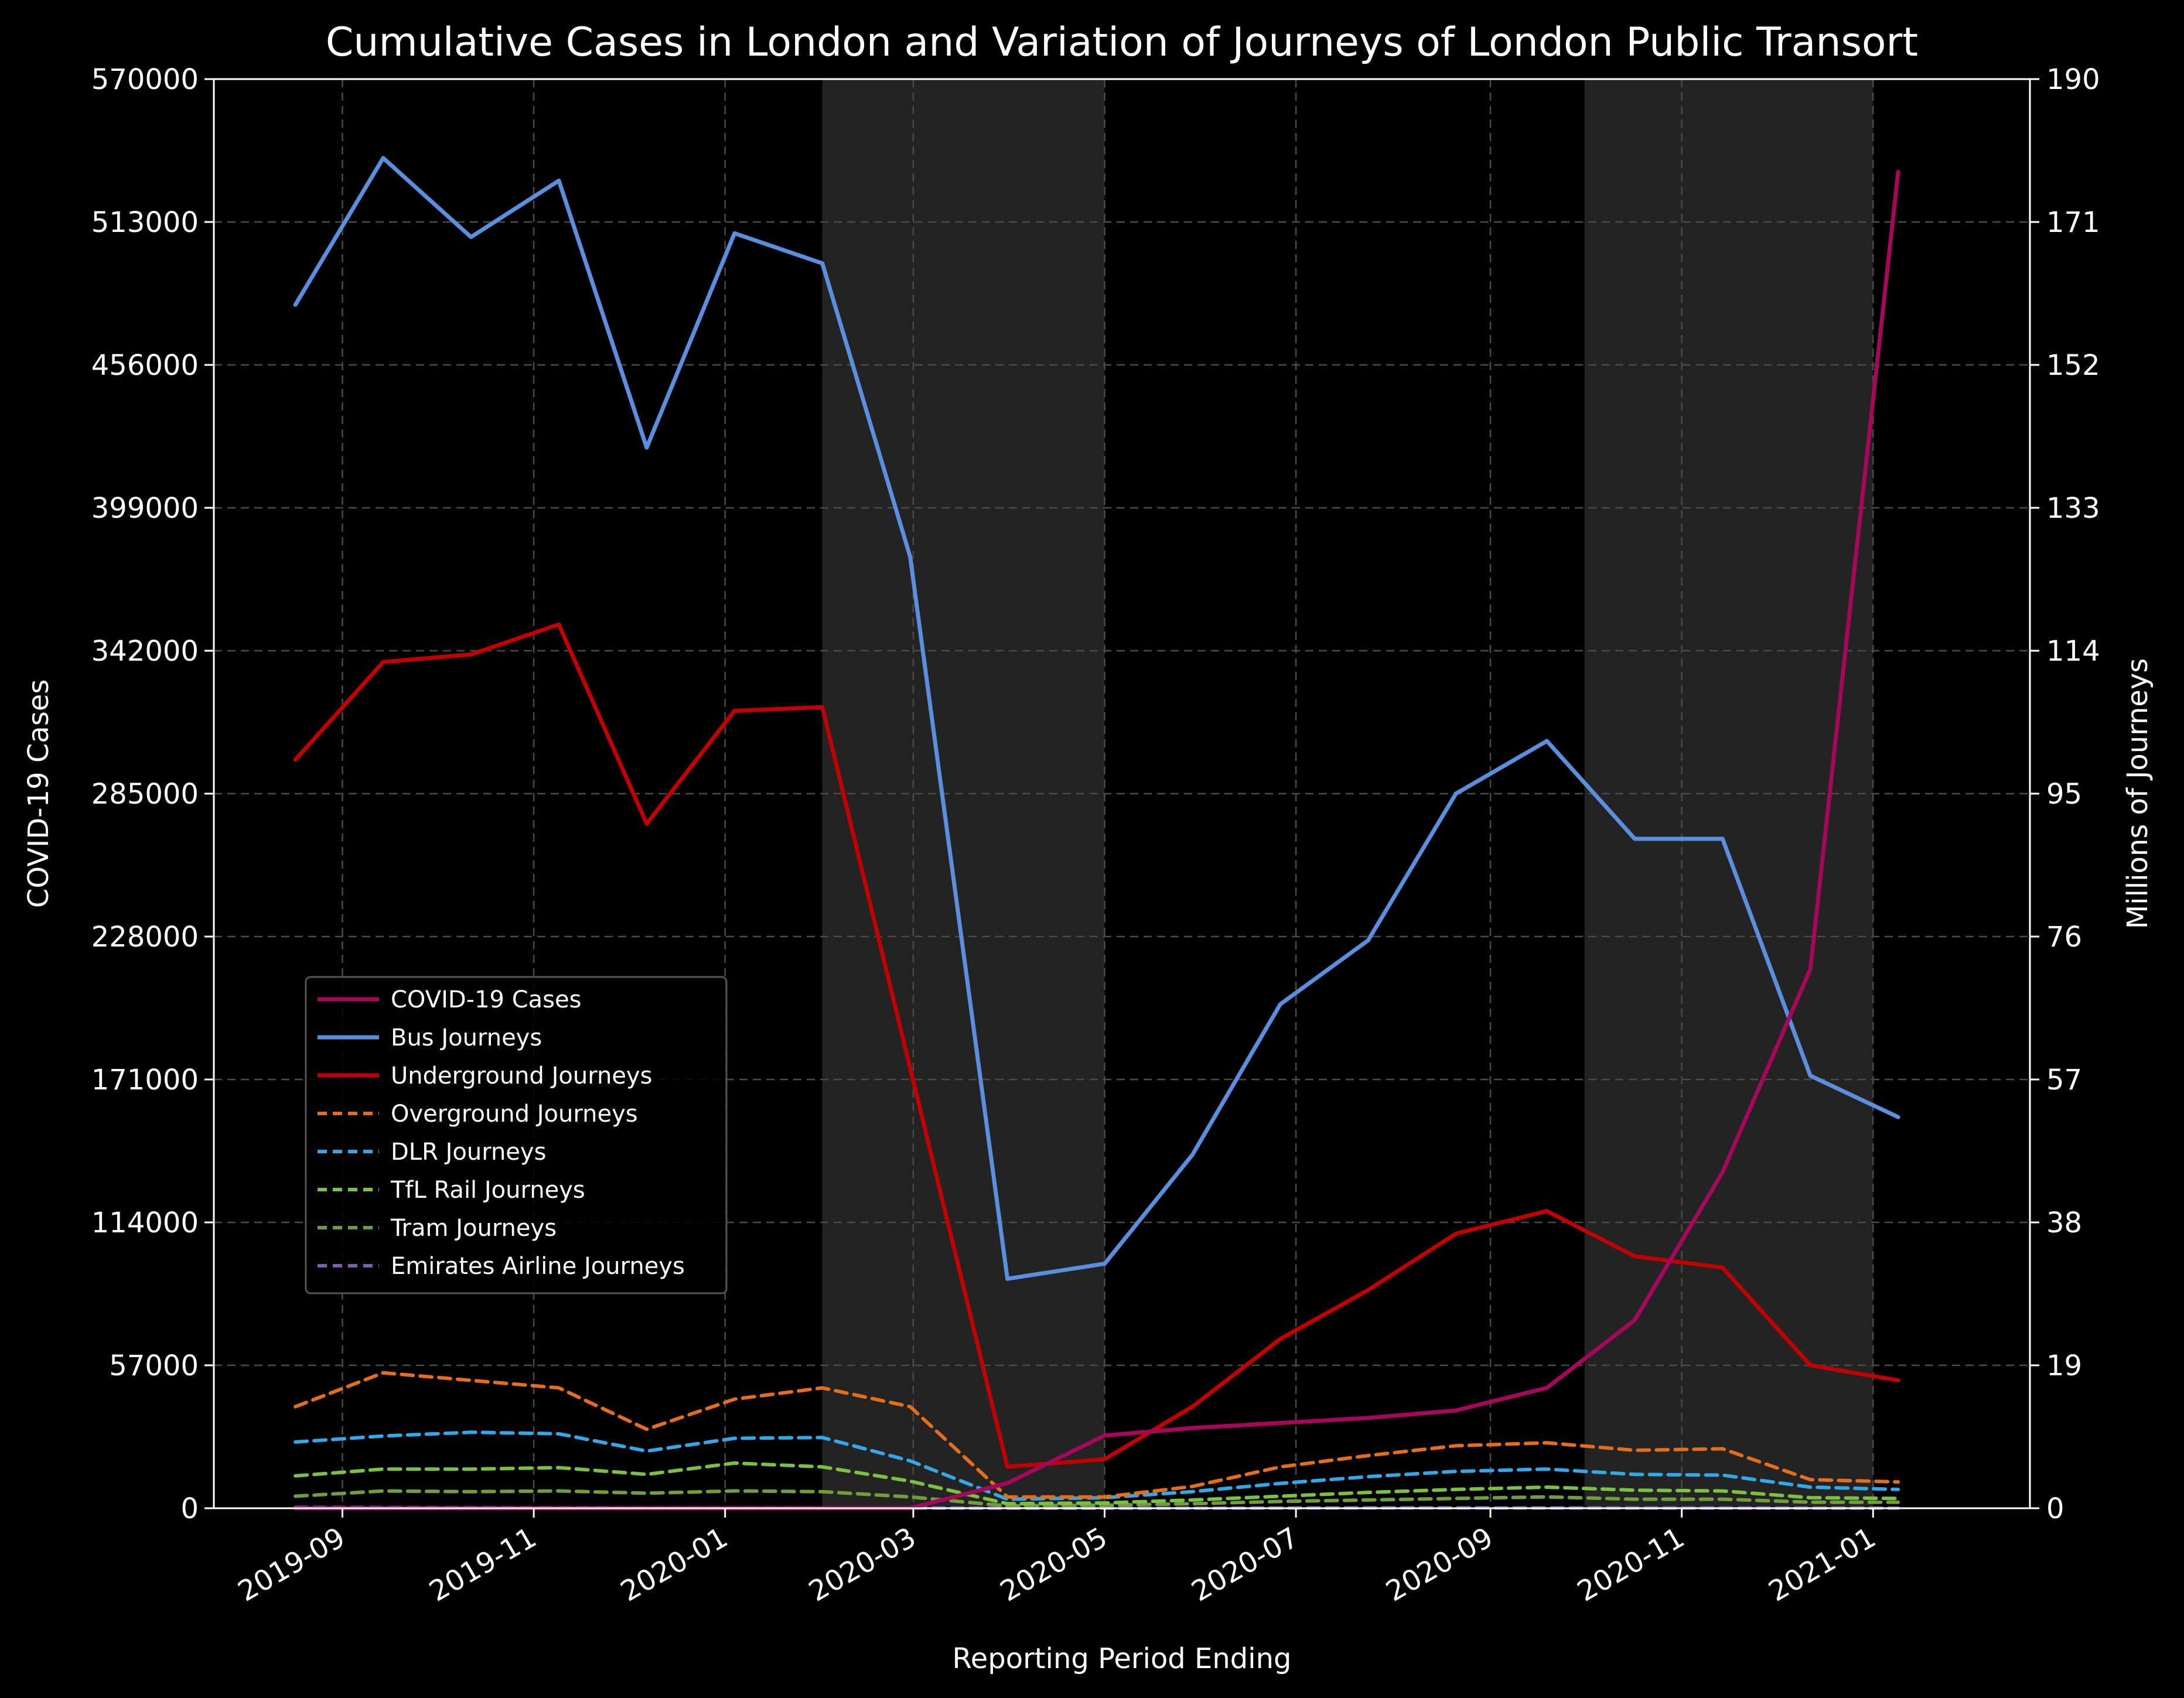 This screenshot has width=2184, height=1698. Describe the element at coordinates (145, 651) in the screenshot. I see `left-tick-label: 342000` at that location.